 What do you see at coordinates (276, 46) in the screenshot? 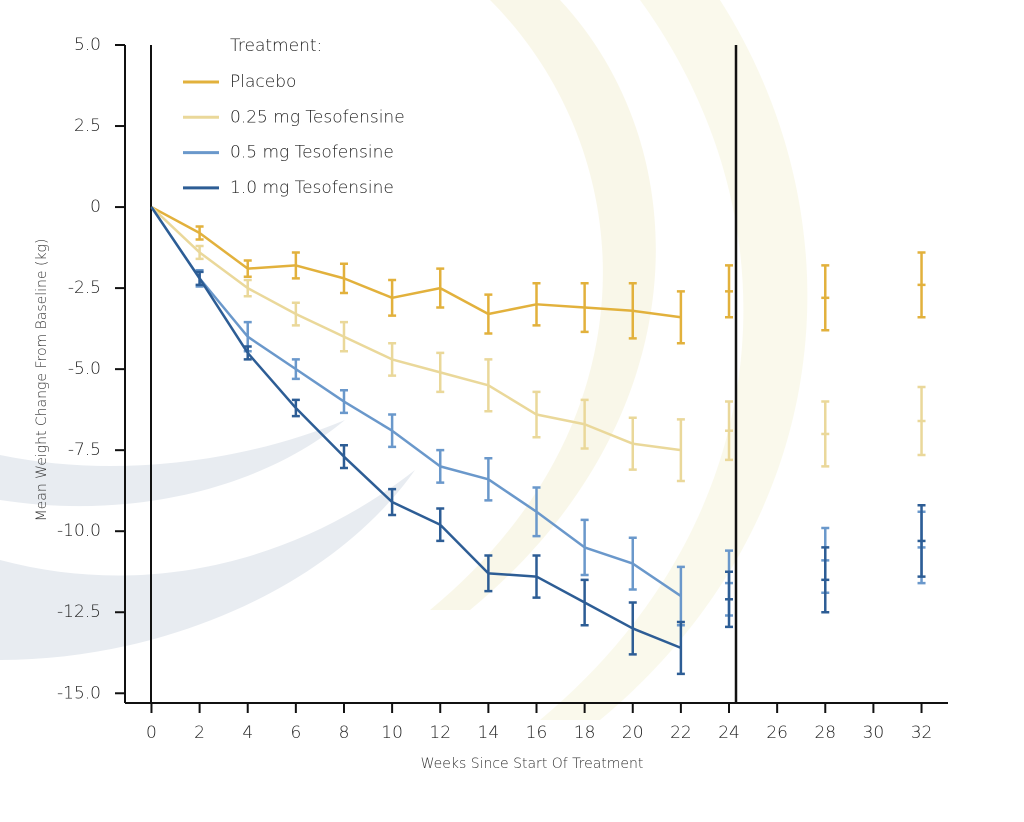
I see `legend-title: Treatment:` at bounding box center [276, 46].